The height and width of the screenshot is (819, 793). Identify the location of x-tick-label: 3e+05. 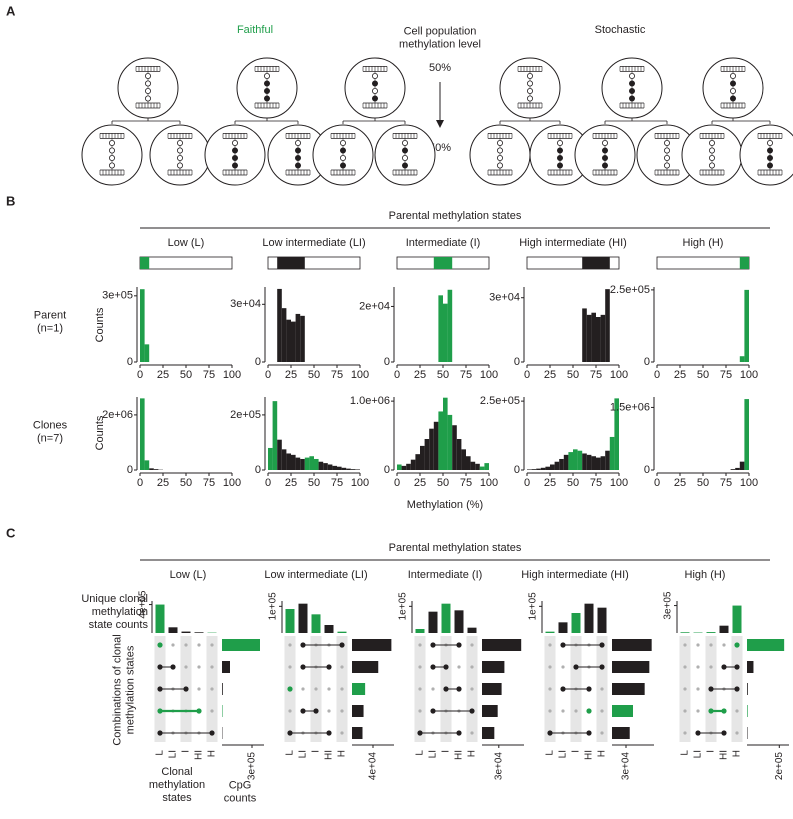
(252, 766).